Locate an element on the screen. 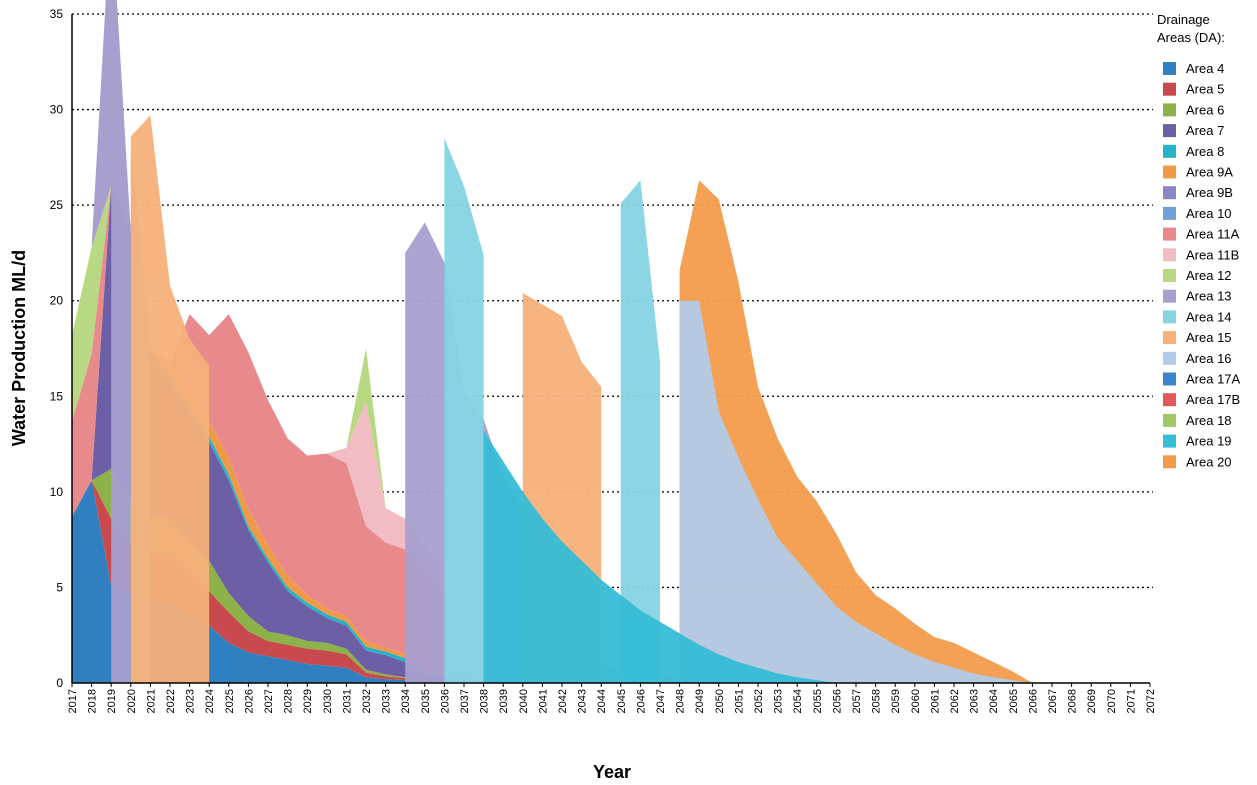  x-tick-label: 2064 is located at coordinates (994, 701).